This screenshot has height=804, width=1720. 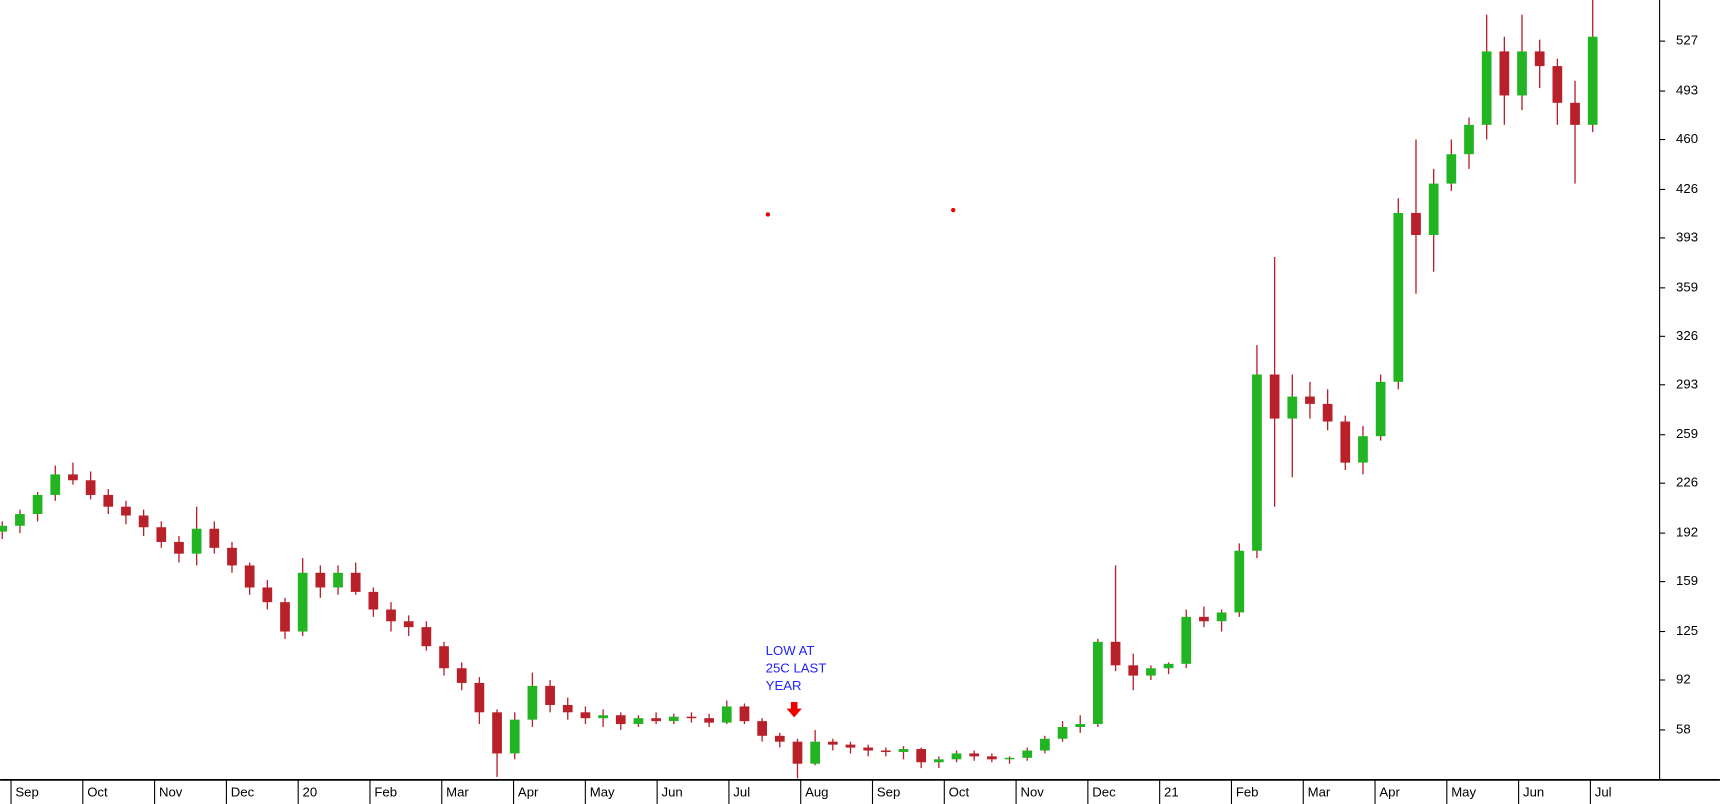 What do you see at coordinates (1683, 728) in the screenshot?
I see `y-tick-label: 58` at bounding box center [1683, 728].